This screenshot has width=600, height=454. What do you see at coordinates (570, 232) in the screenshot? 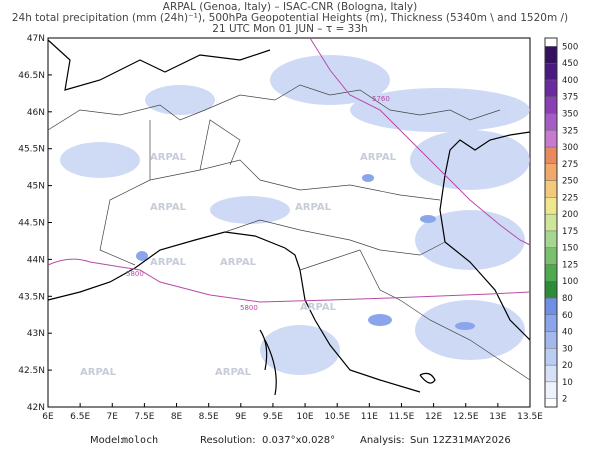
I see `colorbar-label: 175` at bounding box center [570, 232].